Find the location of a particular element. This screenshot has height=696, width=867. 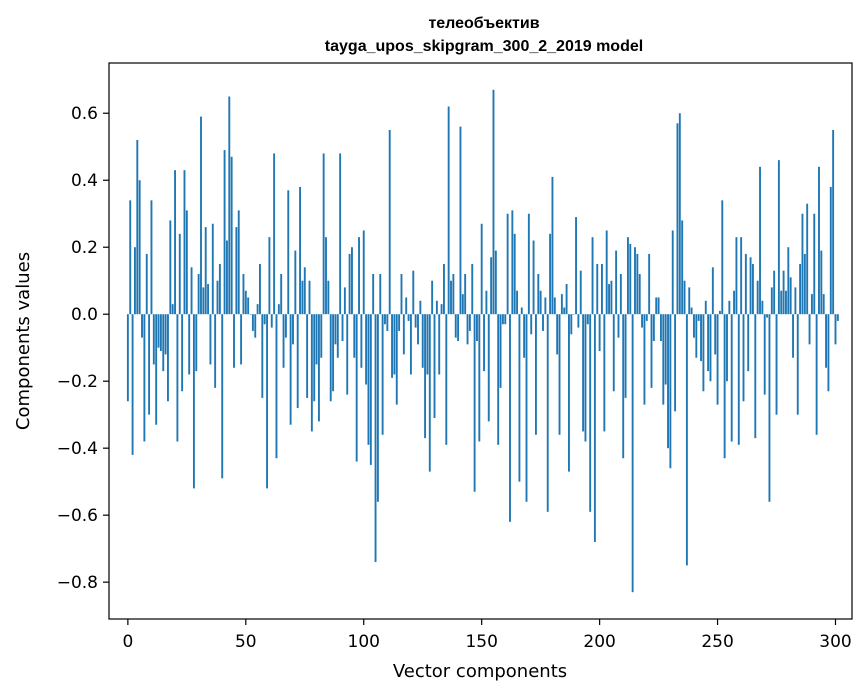

y-tick-label: 0.2 is located at coordinates (84, 248).